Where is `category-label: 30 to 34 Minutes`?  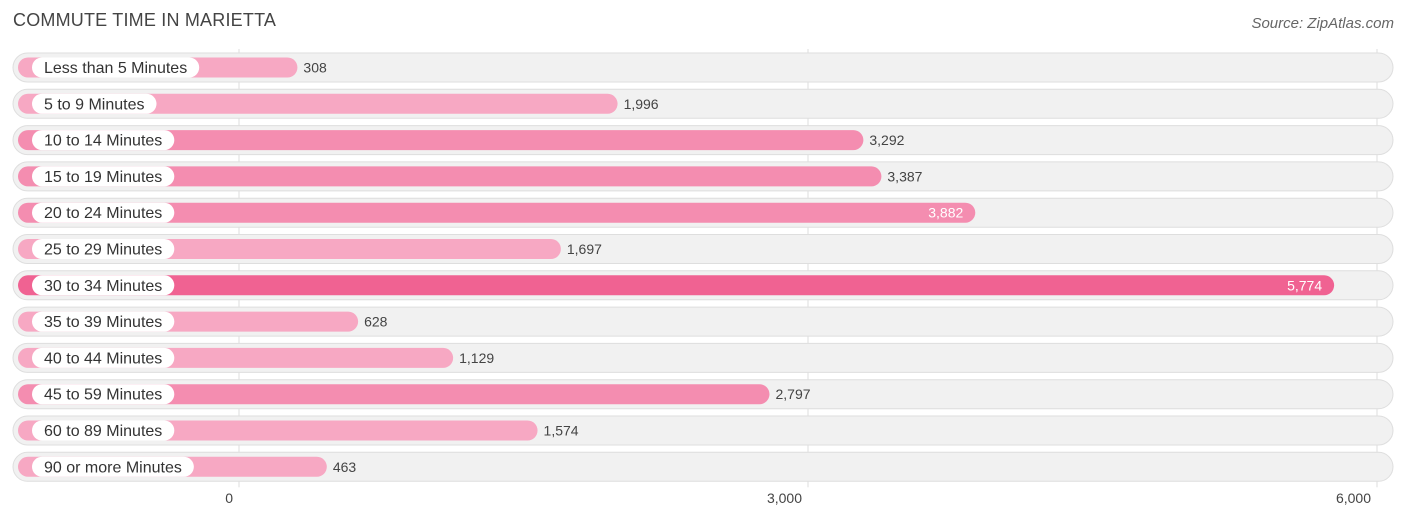
category-label: 30 to 34 Minutes is located at coordinates (103, 286).